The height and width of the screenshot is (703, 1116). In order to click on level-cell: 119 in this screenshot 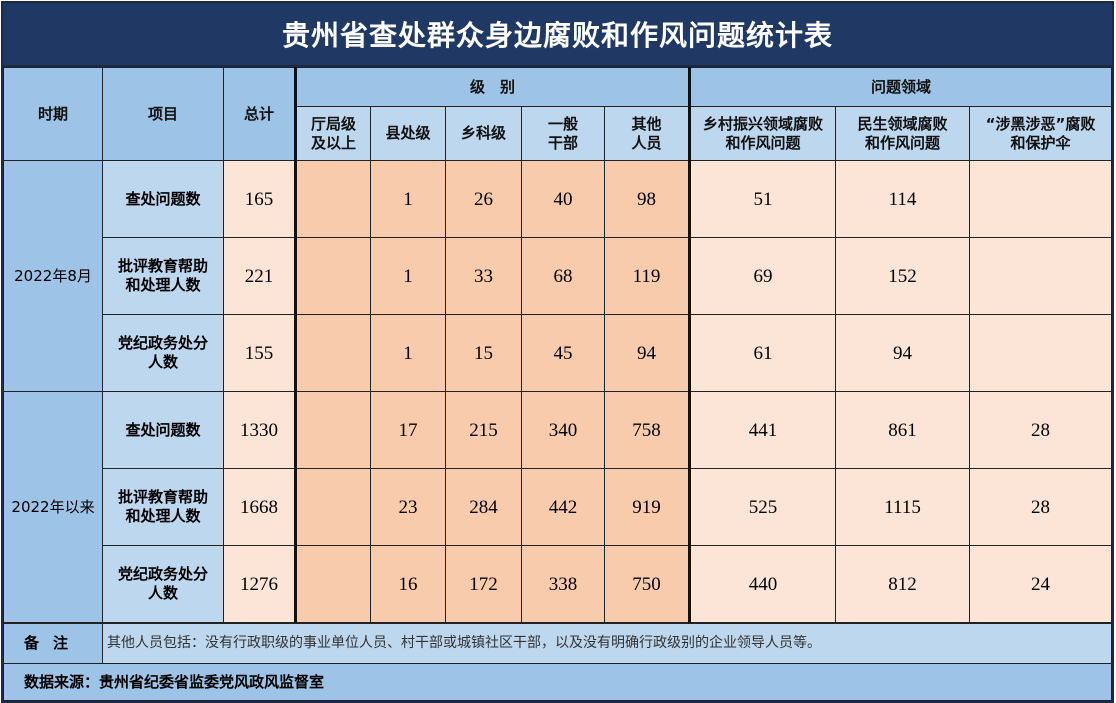, I will do `click(647, 276)`.